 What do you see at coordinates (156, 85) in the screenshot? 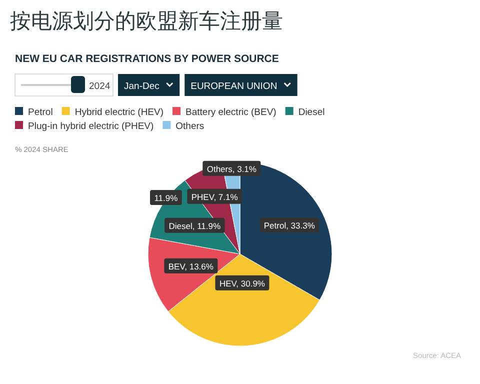
I see `controls: 2024 Jan-Dec EUROPEAN UNION` at bounding box center [156, 85].